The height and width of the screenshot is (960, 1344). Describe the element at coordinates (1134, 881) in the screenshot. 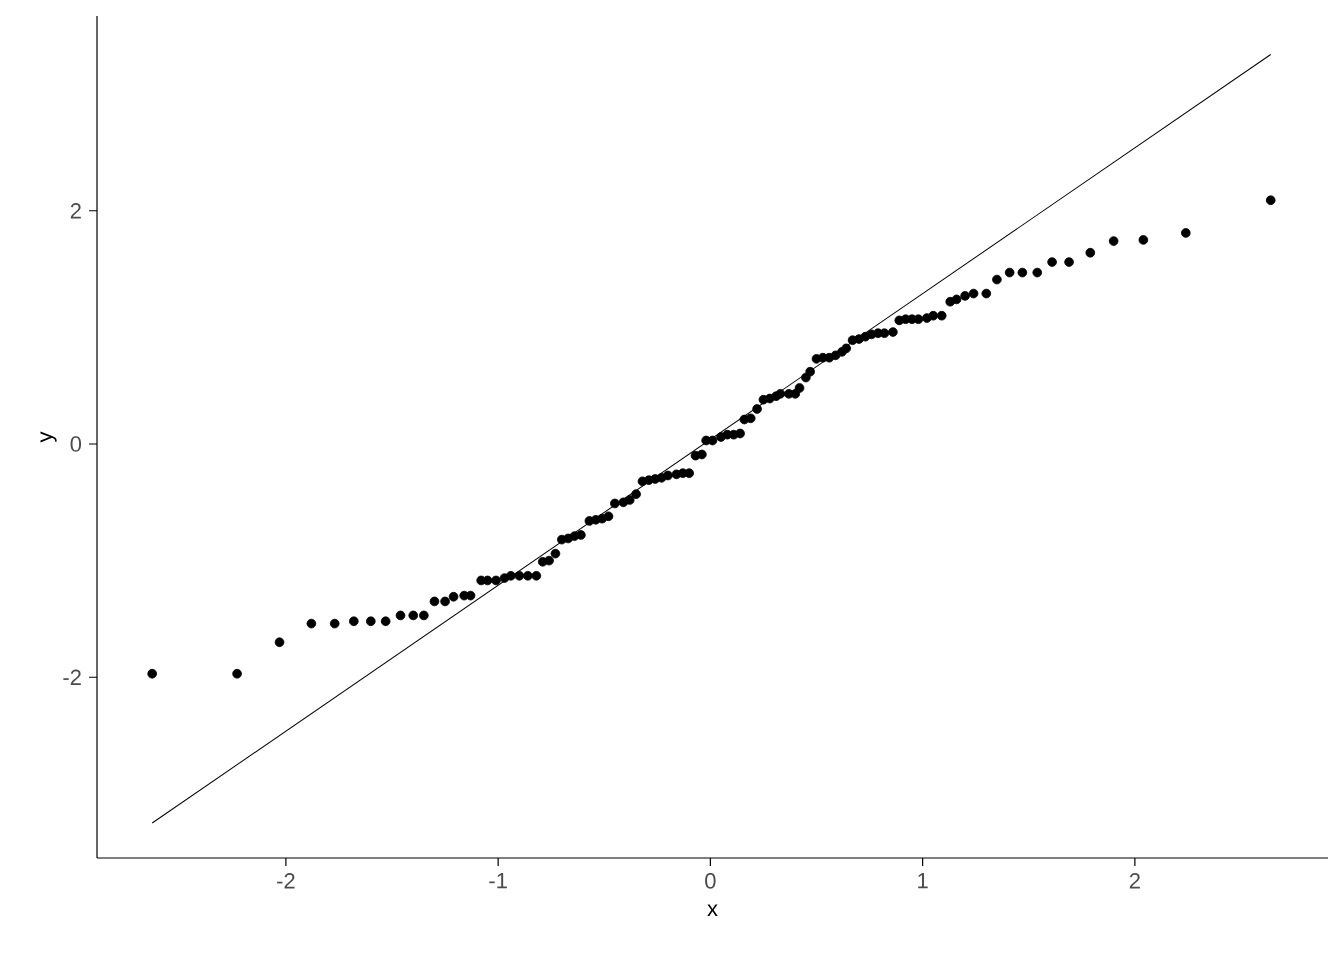

I see `x-tick-label: 2` at that location.